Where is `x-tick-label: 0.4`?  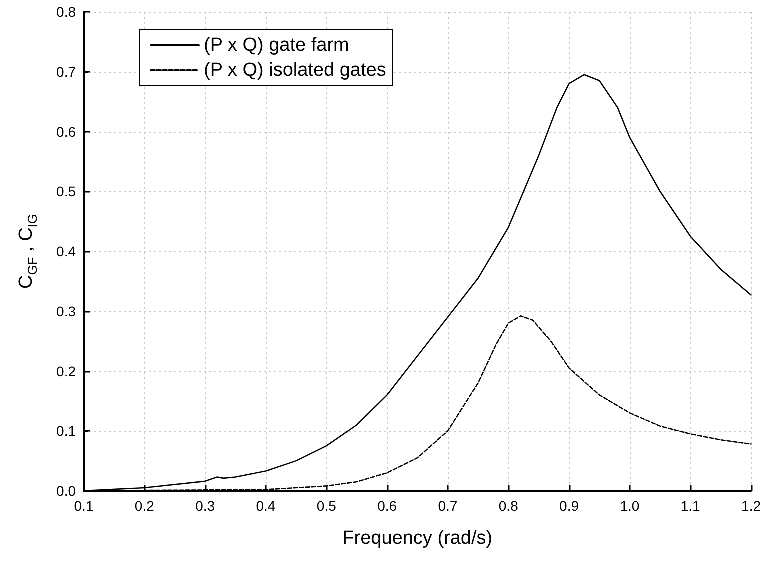 x-tick-label: 0.4 is located at coordinates (266, 506).